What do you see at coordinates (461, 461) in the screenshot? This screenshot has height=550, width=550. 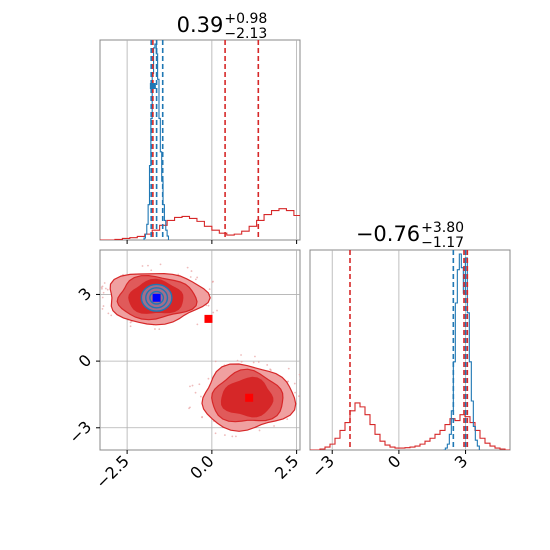 I see `marginal-param2-x-tick-label-2: 3` at bounding box center [461, 461].